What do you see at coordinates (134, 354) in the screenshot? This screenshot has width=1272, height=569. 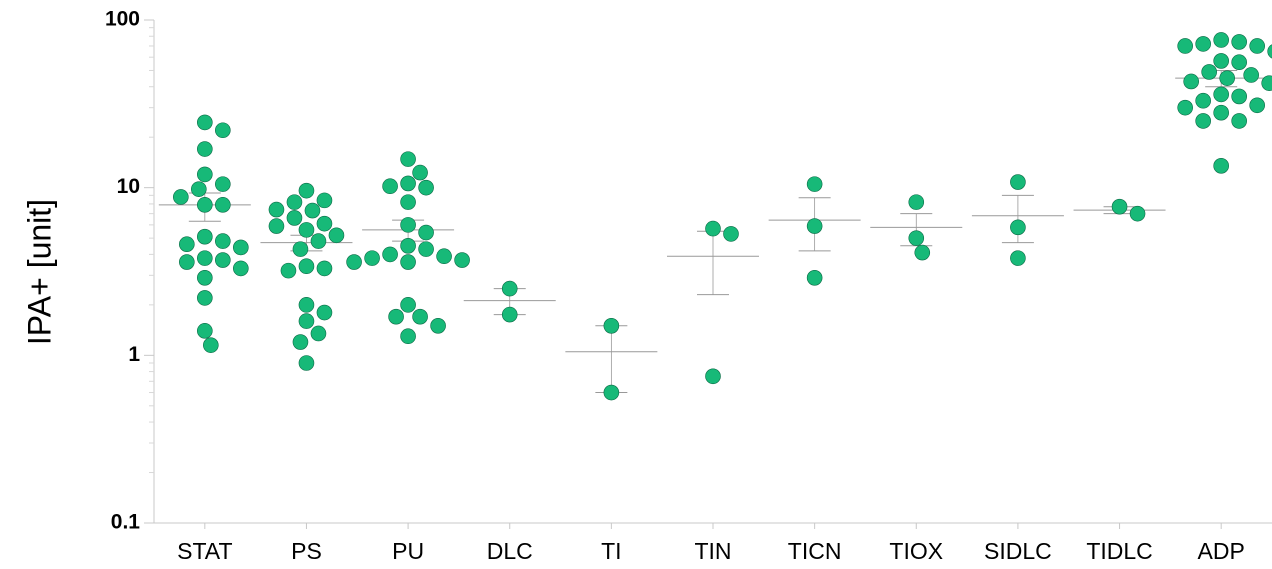 I see `y-tick-label: 1` at bounding box center [134, 354].